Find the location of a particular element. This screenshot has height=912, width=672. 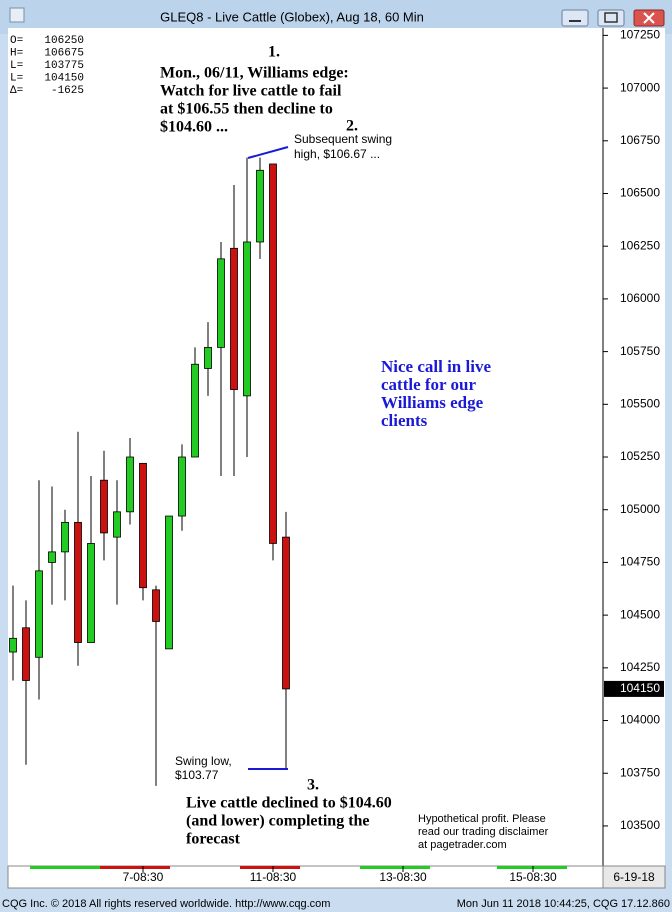

annotation: read our trading disclaimer is located at coordinates (483, 832).